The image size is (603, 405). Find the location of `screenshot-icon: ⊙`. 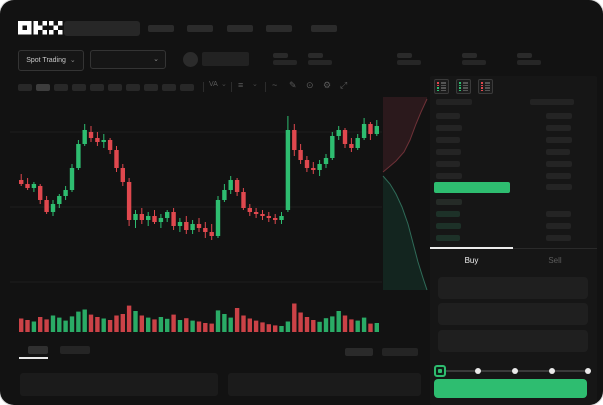

screenshot-icon: ⊙ is located at coordinates (310, 85).